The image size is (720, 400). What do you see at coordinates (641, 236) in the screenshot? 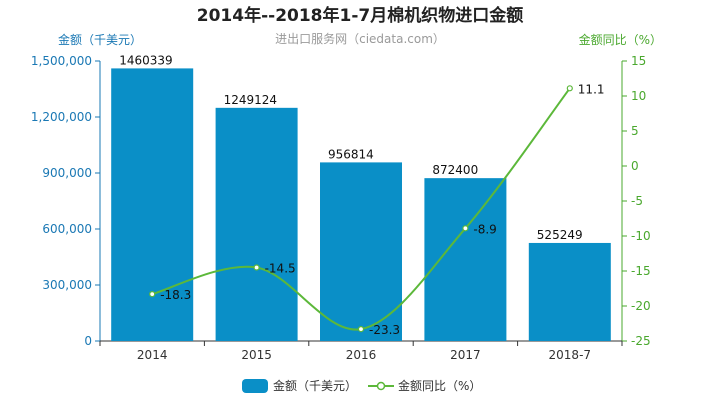
I see `y-right-tick-label: -10` at bounding box center [641, 236].